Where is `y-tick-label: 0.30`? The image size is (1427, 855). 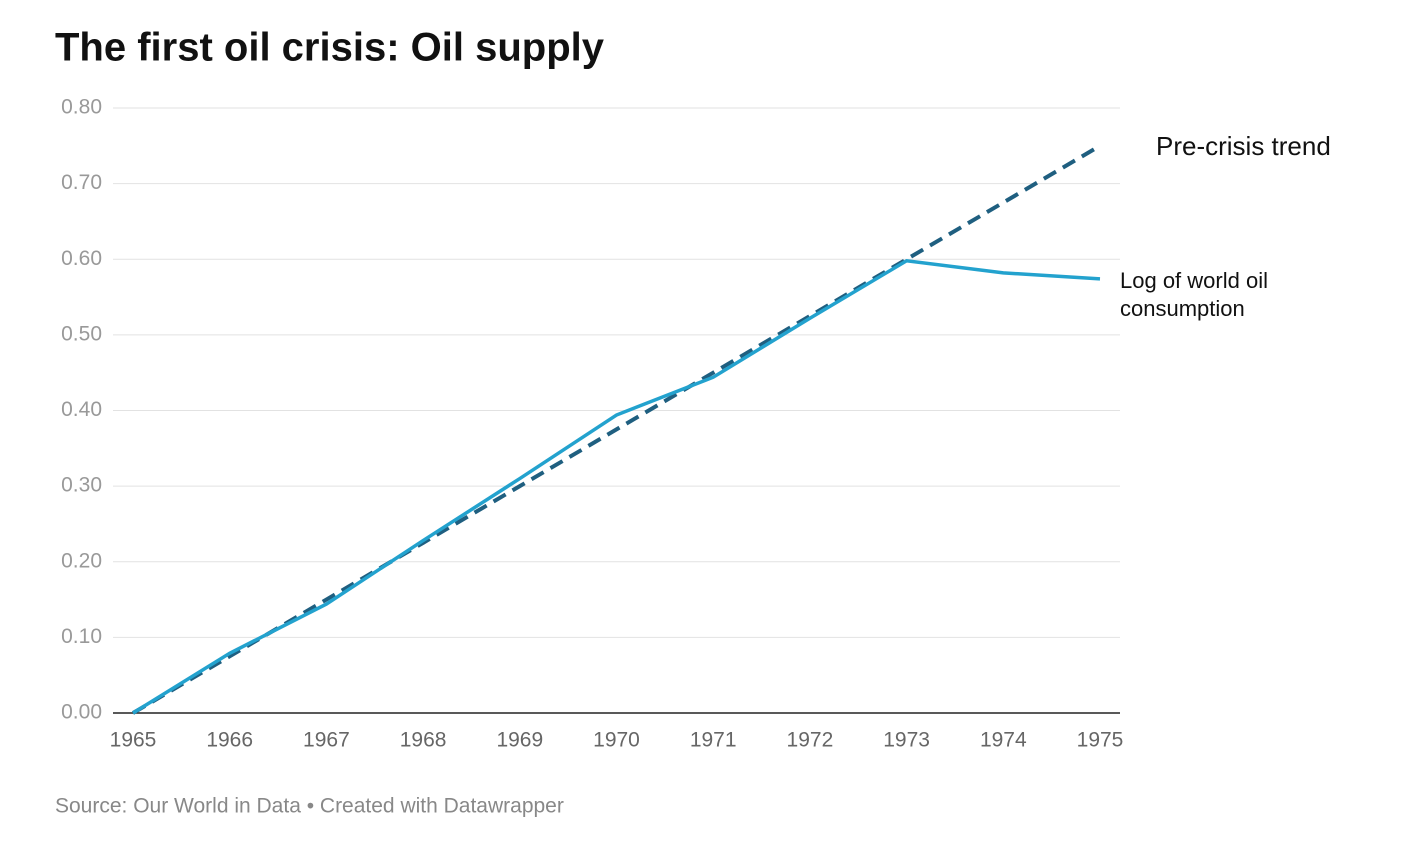 y-tick-label: 0.30 is located at coordinates (81, 485).